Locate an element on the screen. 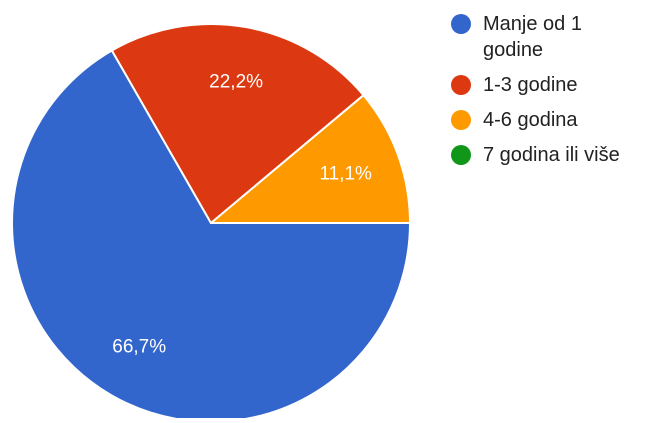 The width and height of the screenshot is (651, 423). legend-label-0-line-1: godine is located at coordinates (513, 50).